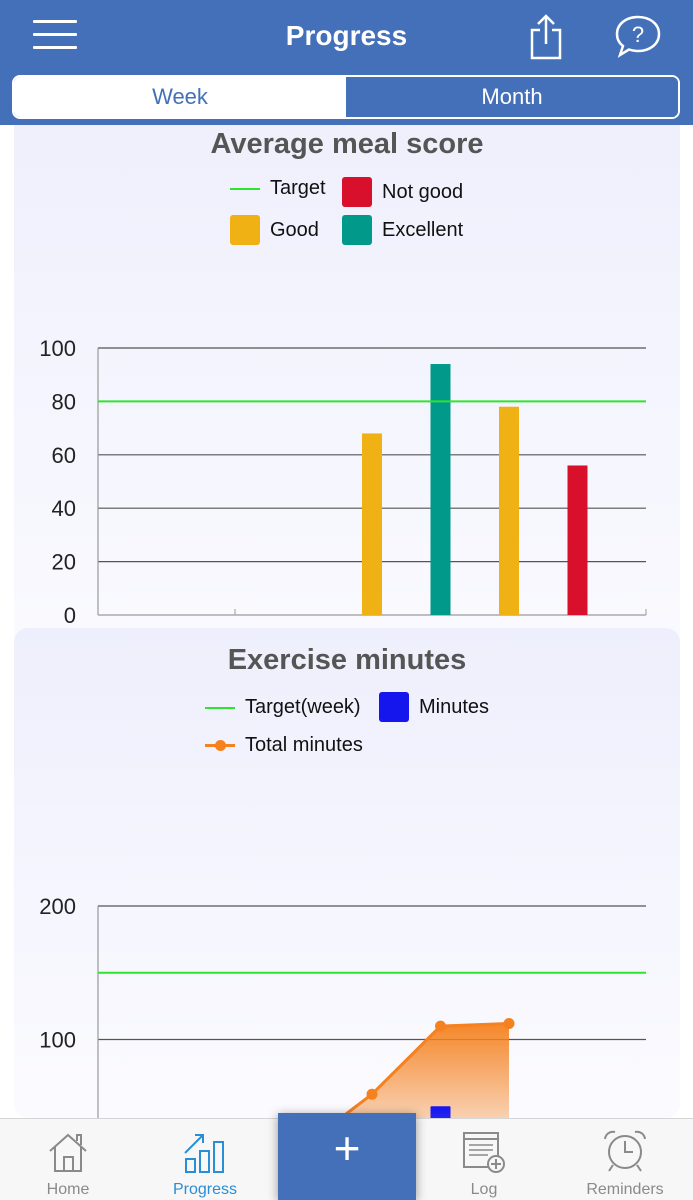  What do you see at coordinates (64, 508) in the screenshot?
I see `y-tick-label: 40` at bounding box center [64, 508].